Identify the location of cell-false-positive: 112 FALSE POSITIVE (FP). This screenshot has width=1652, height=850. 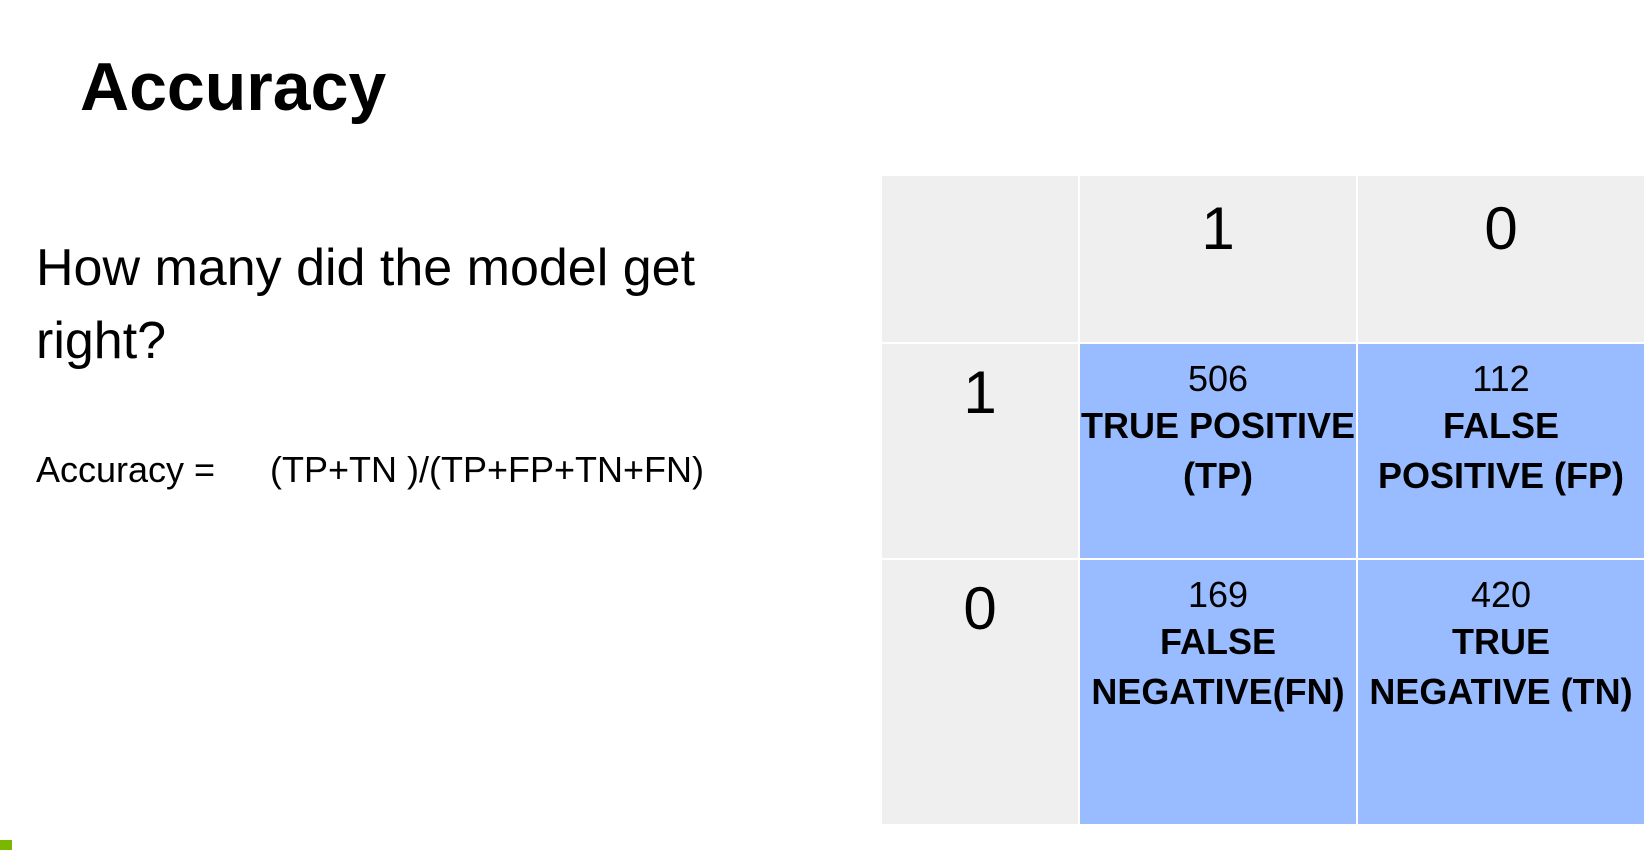
(1501, 451).